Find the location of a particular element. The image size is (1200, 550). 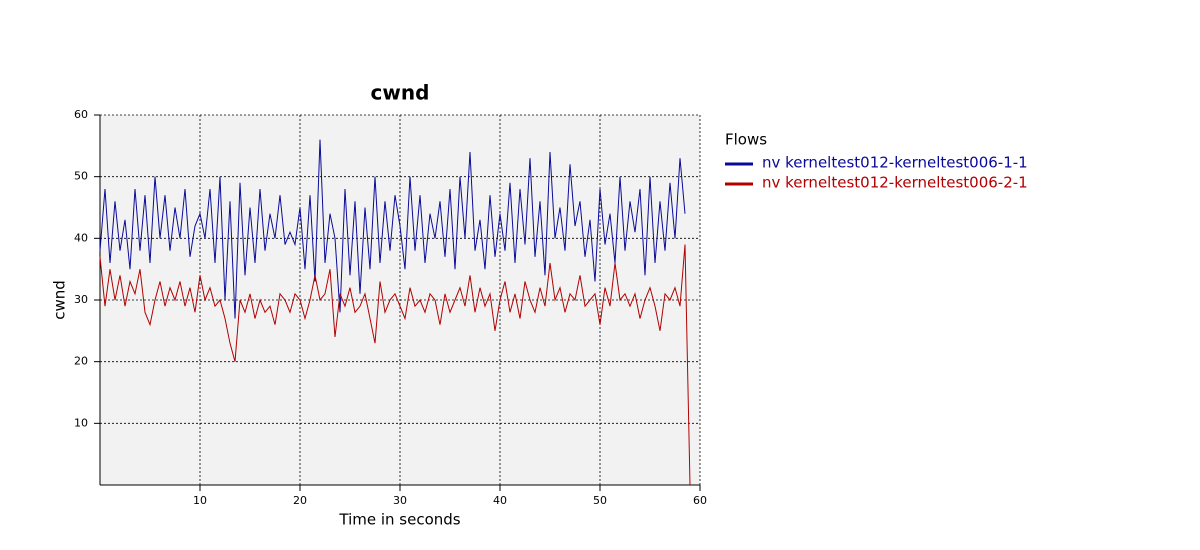

x-tick-label: 60 is located at coordinates (700, 500).